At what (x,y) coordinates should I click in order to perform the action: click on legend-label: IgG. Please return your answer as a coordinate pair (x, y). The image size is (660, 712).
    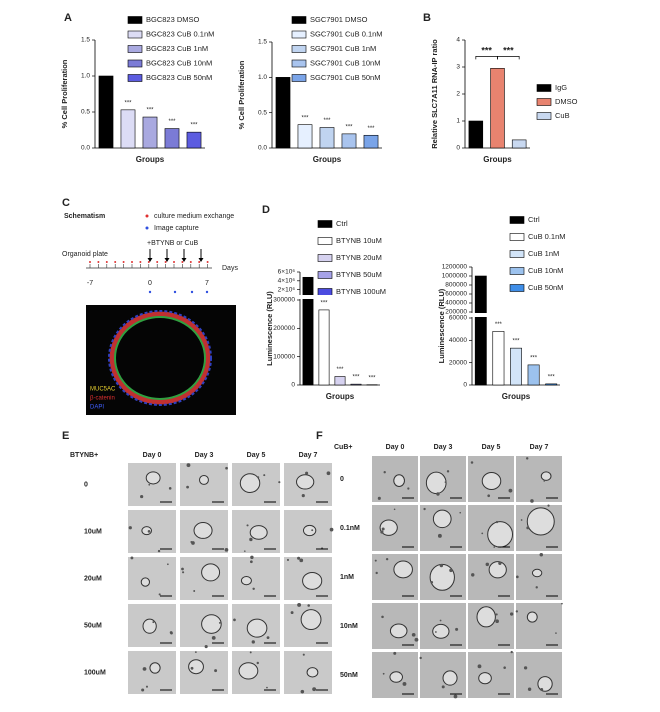
    Looking at the image, I should click on (561, 87).